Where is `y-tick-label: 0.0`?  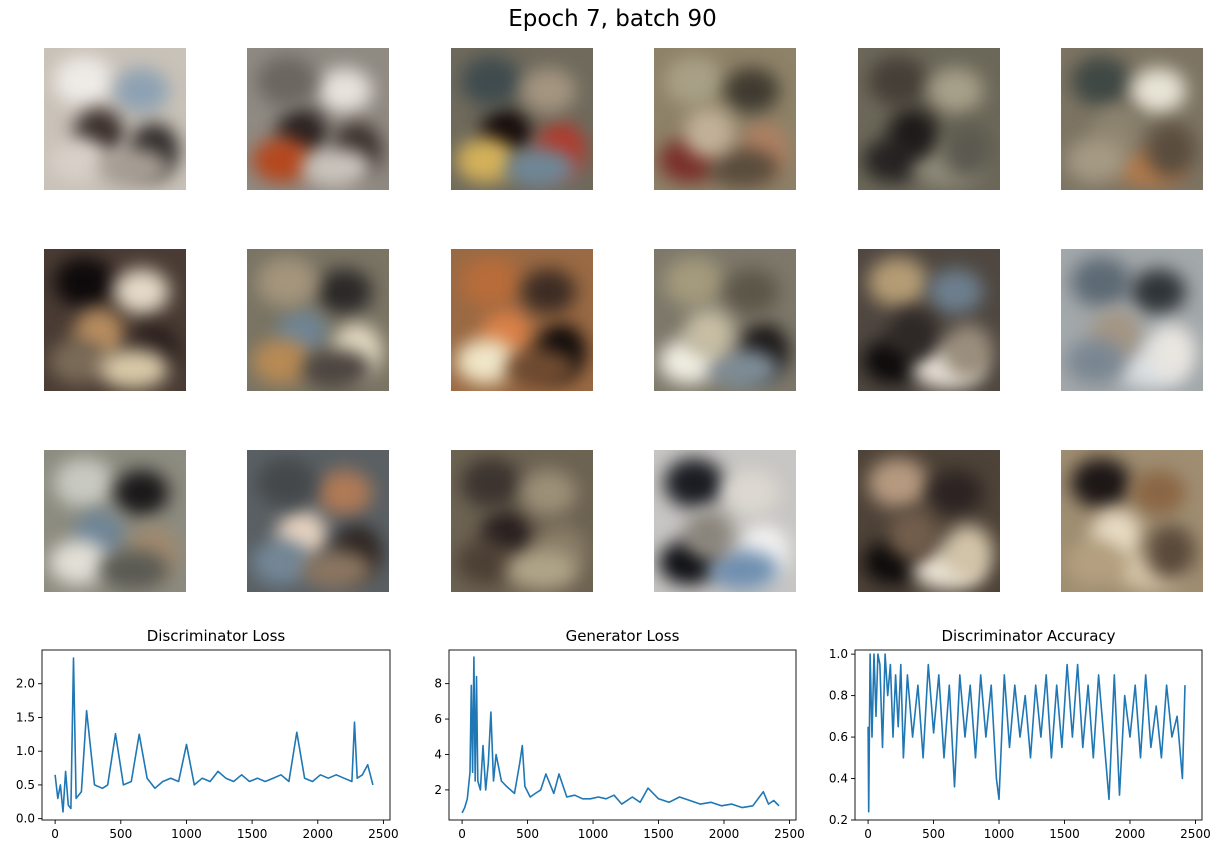
y-tick-label: 0.0 is located at coordinates (25, 819).